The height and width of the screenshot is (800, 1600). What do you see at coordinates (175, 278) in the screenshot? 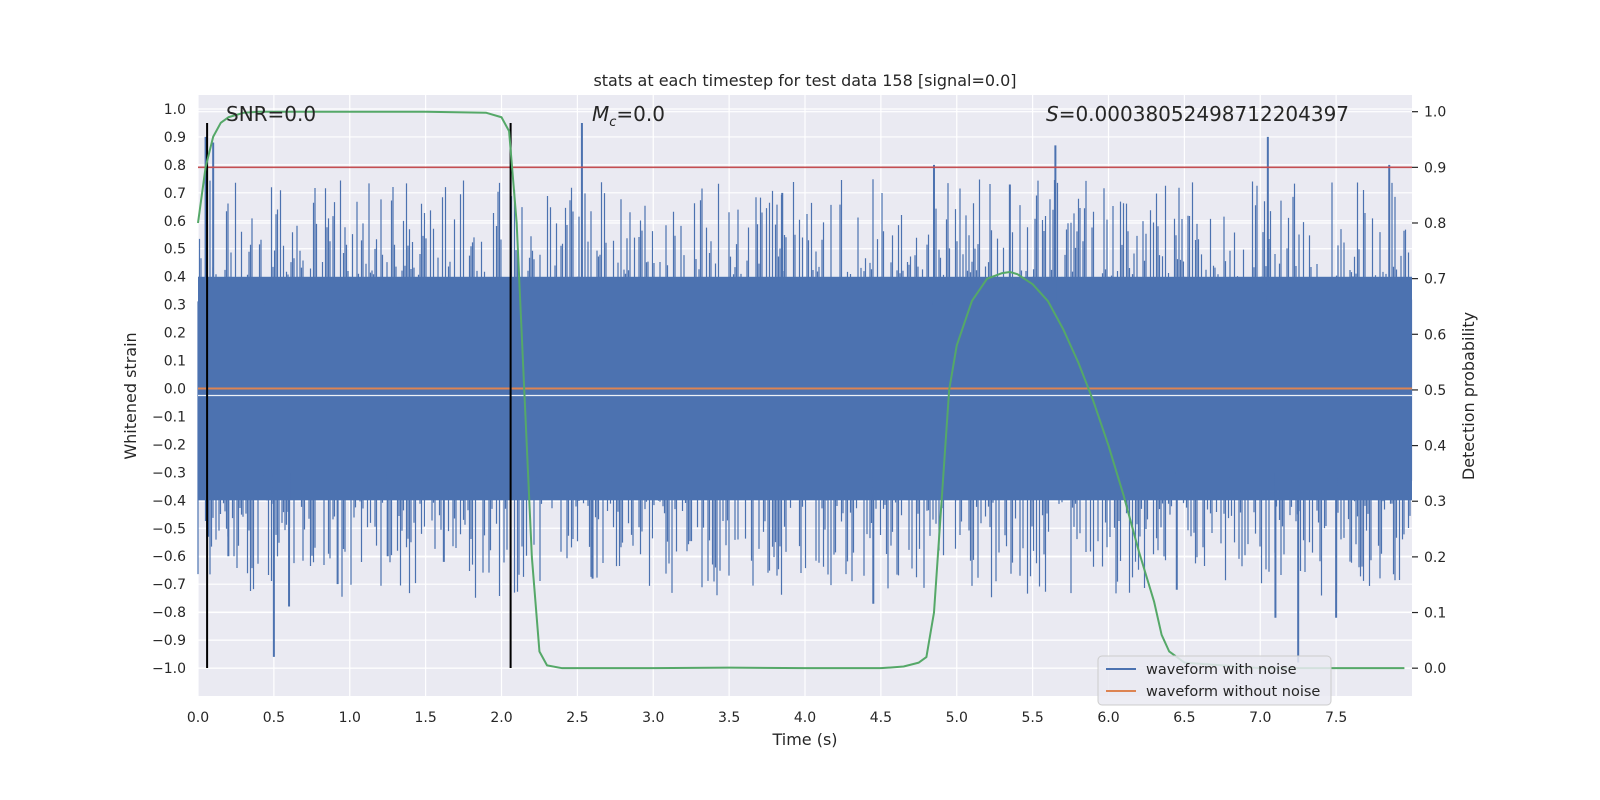
I see `y-tick-label: 0.4` at bounding box center [175, 278].